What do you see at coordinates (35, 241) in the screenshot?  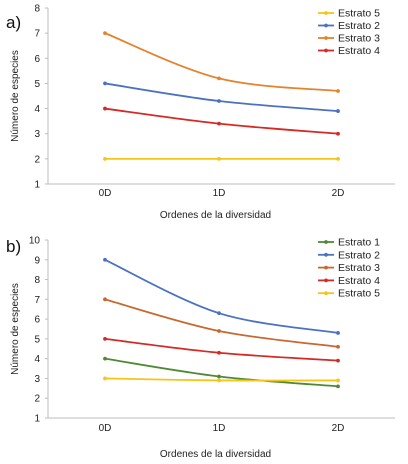 I see `y-tick-label: 10` at bounding box center [35, 241].